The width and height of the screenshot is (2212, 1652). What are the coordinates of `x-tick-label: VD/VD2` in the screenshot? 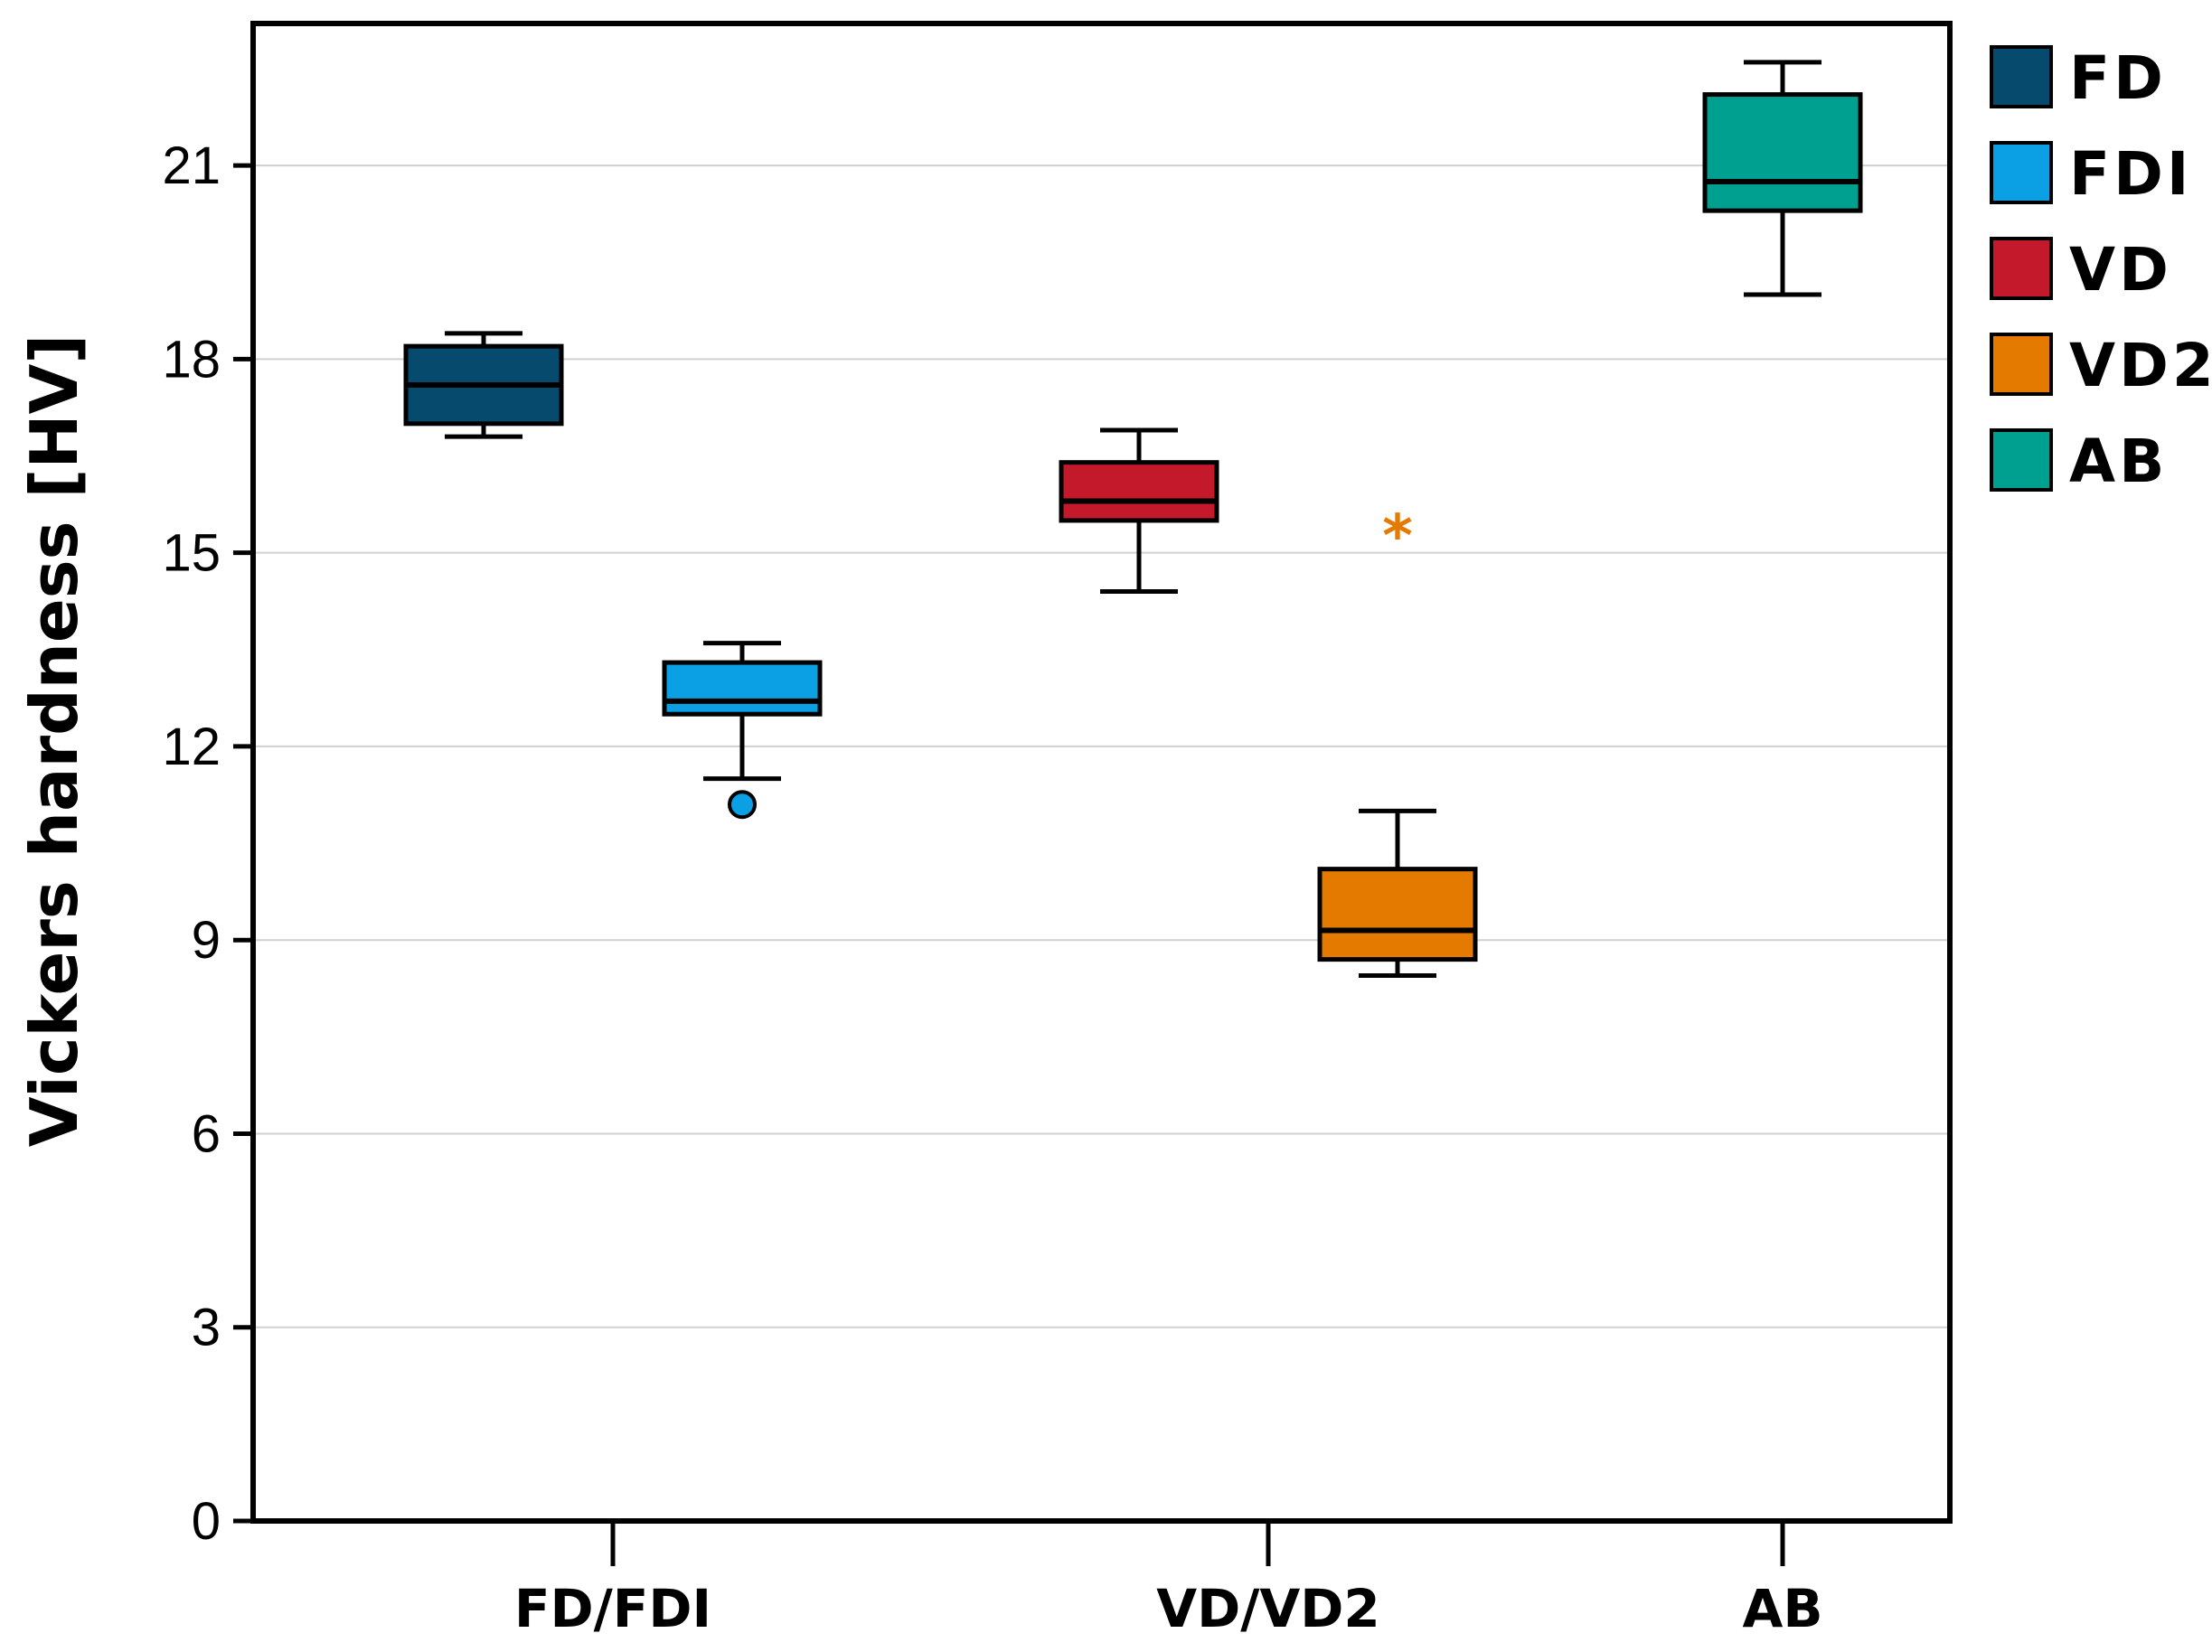 It's located at (1268, 1608).